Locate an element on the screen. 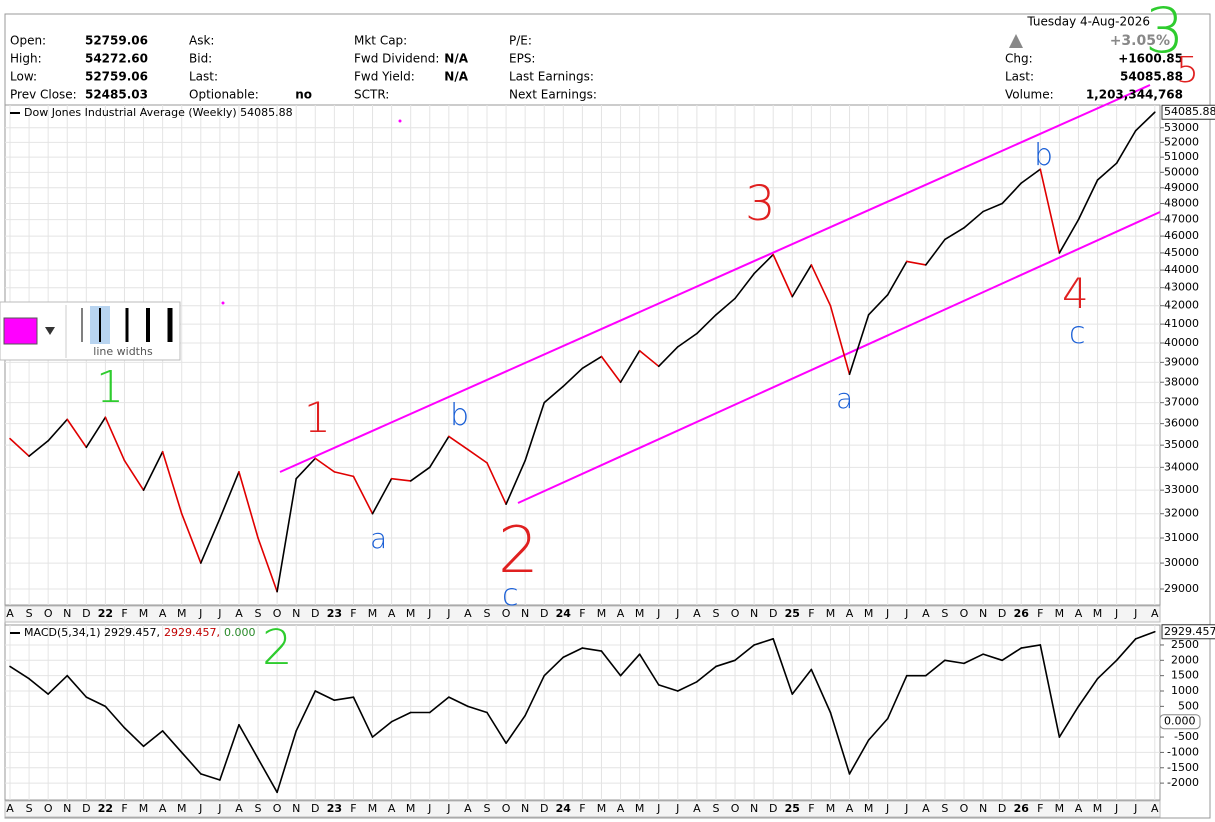 Image resolution: width=1215 pixels, height=822 pixels. x-tick-label: 25 is located at coordinates (792, 808).